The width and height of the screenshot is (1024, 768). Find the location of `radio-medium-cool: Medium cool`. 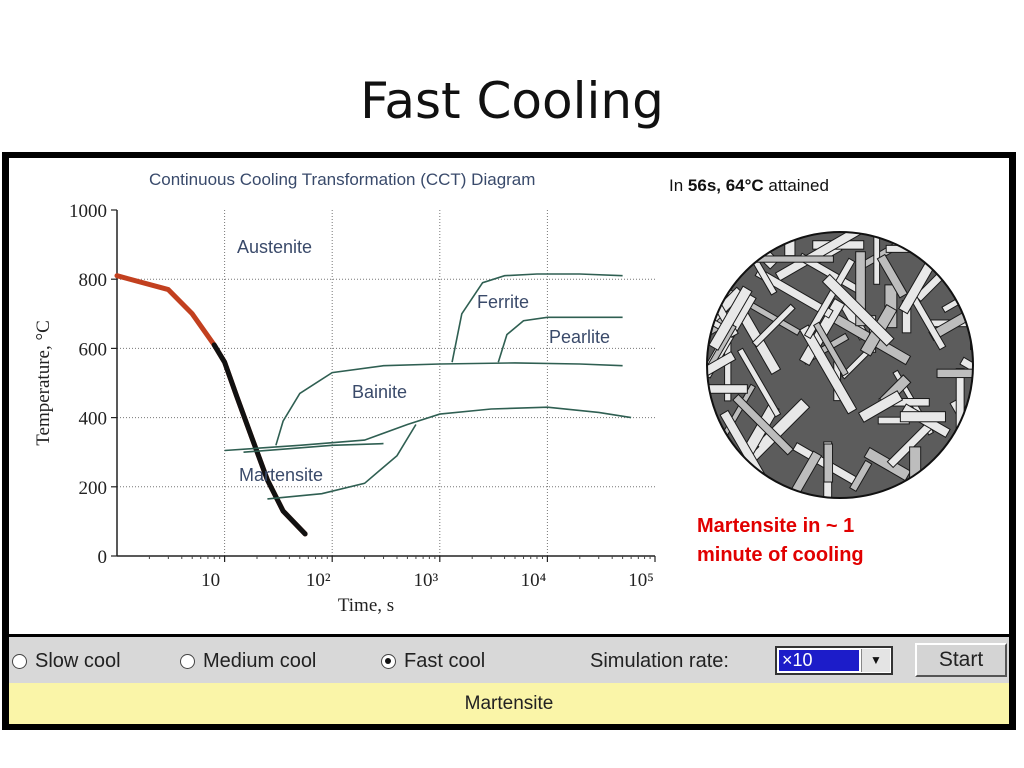

radio-medium-cool: Medium cool is located at coordinates (248, 661).